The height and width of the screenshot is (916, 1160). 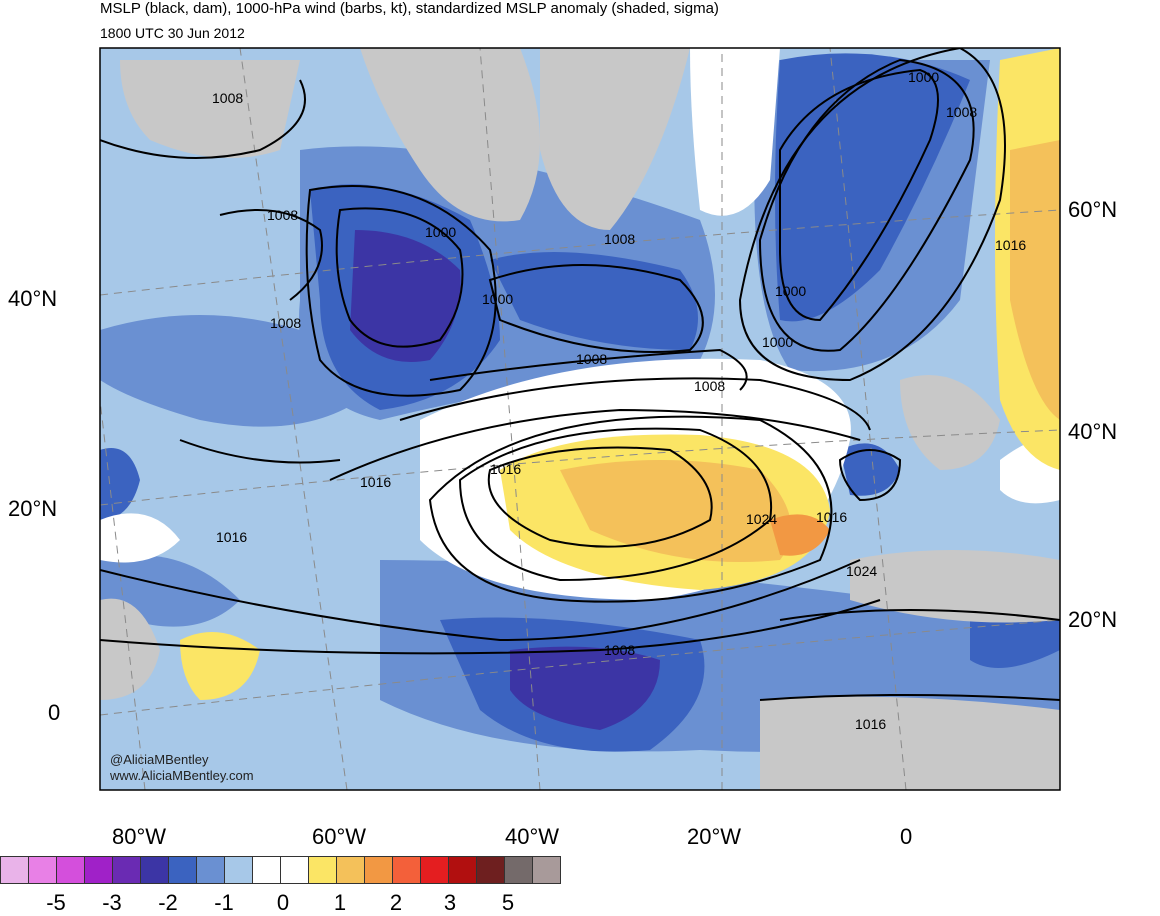 What do you see at coordinates (1093, 209) in the screenshot?
I see `lat-label-right: 60°N` at bounding box center [1093, 209].